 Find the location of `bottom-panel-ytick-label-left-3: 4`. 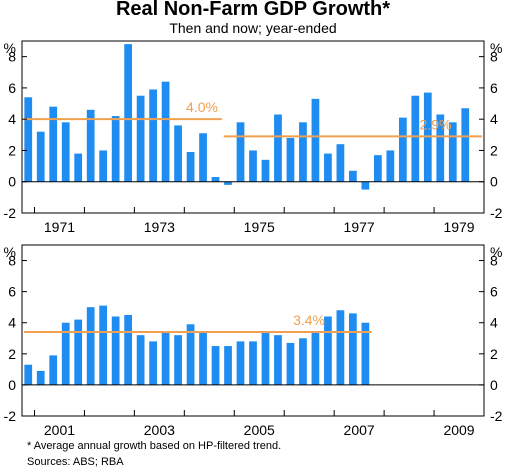

bottom-panel-ytick-label-left-3: 4 is located at coordinates (12, 323).